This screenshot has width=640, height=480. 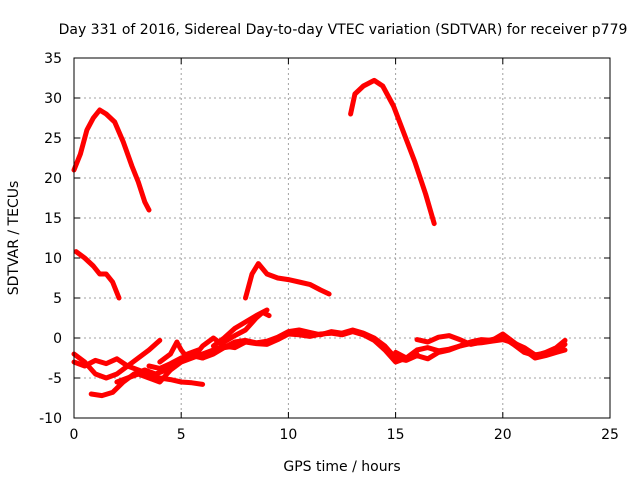 I want to click on y-tick-label: 5, so click(x=57, y=299).